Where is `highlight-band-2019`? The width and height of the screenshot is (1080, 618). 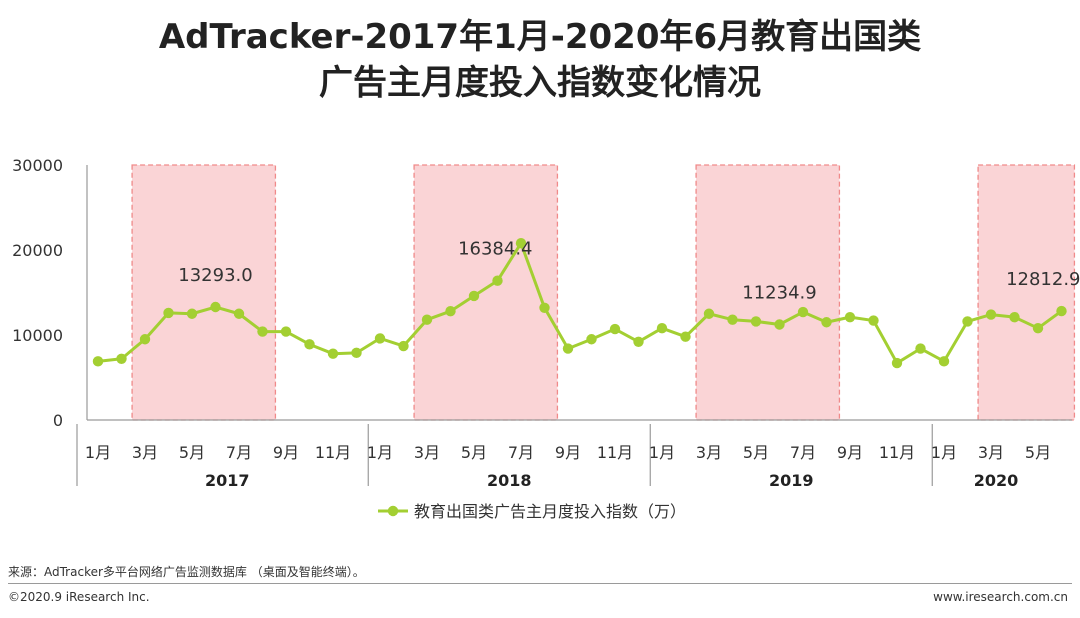
highlight-band-2019 is located at coordinates (768, 292).